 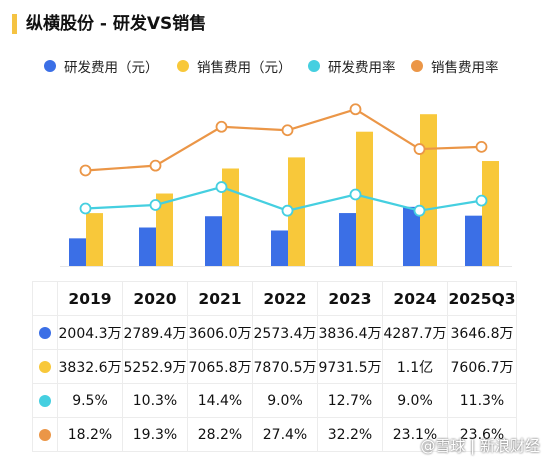 I want to click on point-sales-rate-2023, so click(x=355, y=109).